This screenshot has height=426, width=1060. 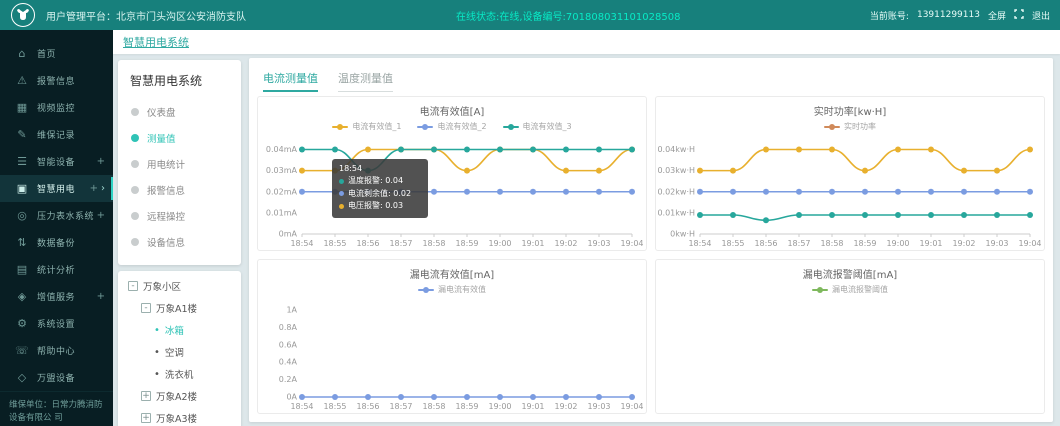 I want to click on sidebar-item-record: ✎ 维保记录, so click(x=56, y=134).